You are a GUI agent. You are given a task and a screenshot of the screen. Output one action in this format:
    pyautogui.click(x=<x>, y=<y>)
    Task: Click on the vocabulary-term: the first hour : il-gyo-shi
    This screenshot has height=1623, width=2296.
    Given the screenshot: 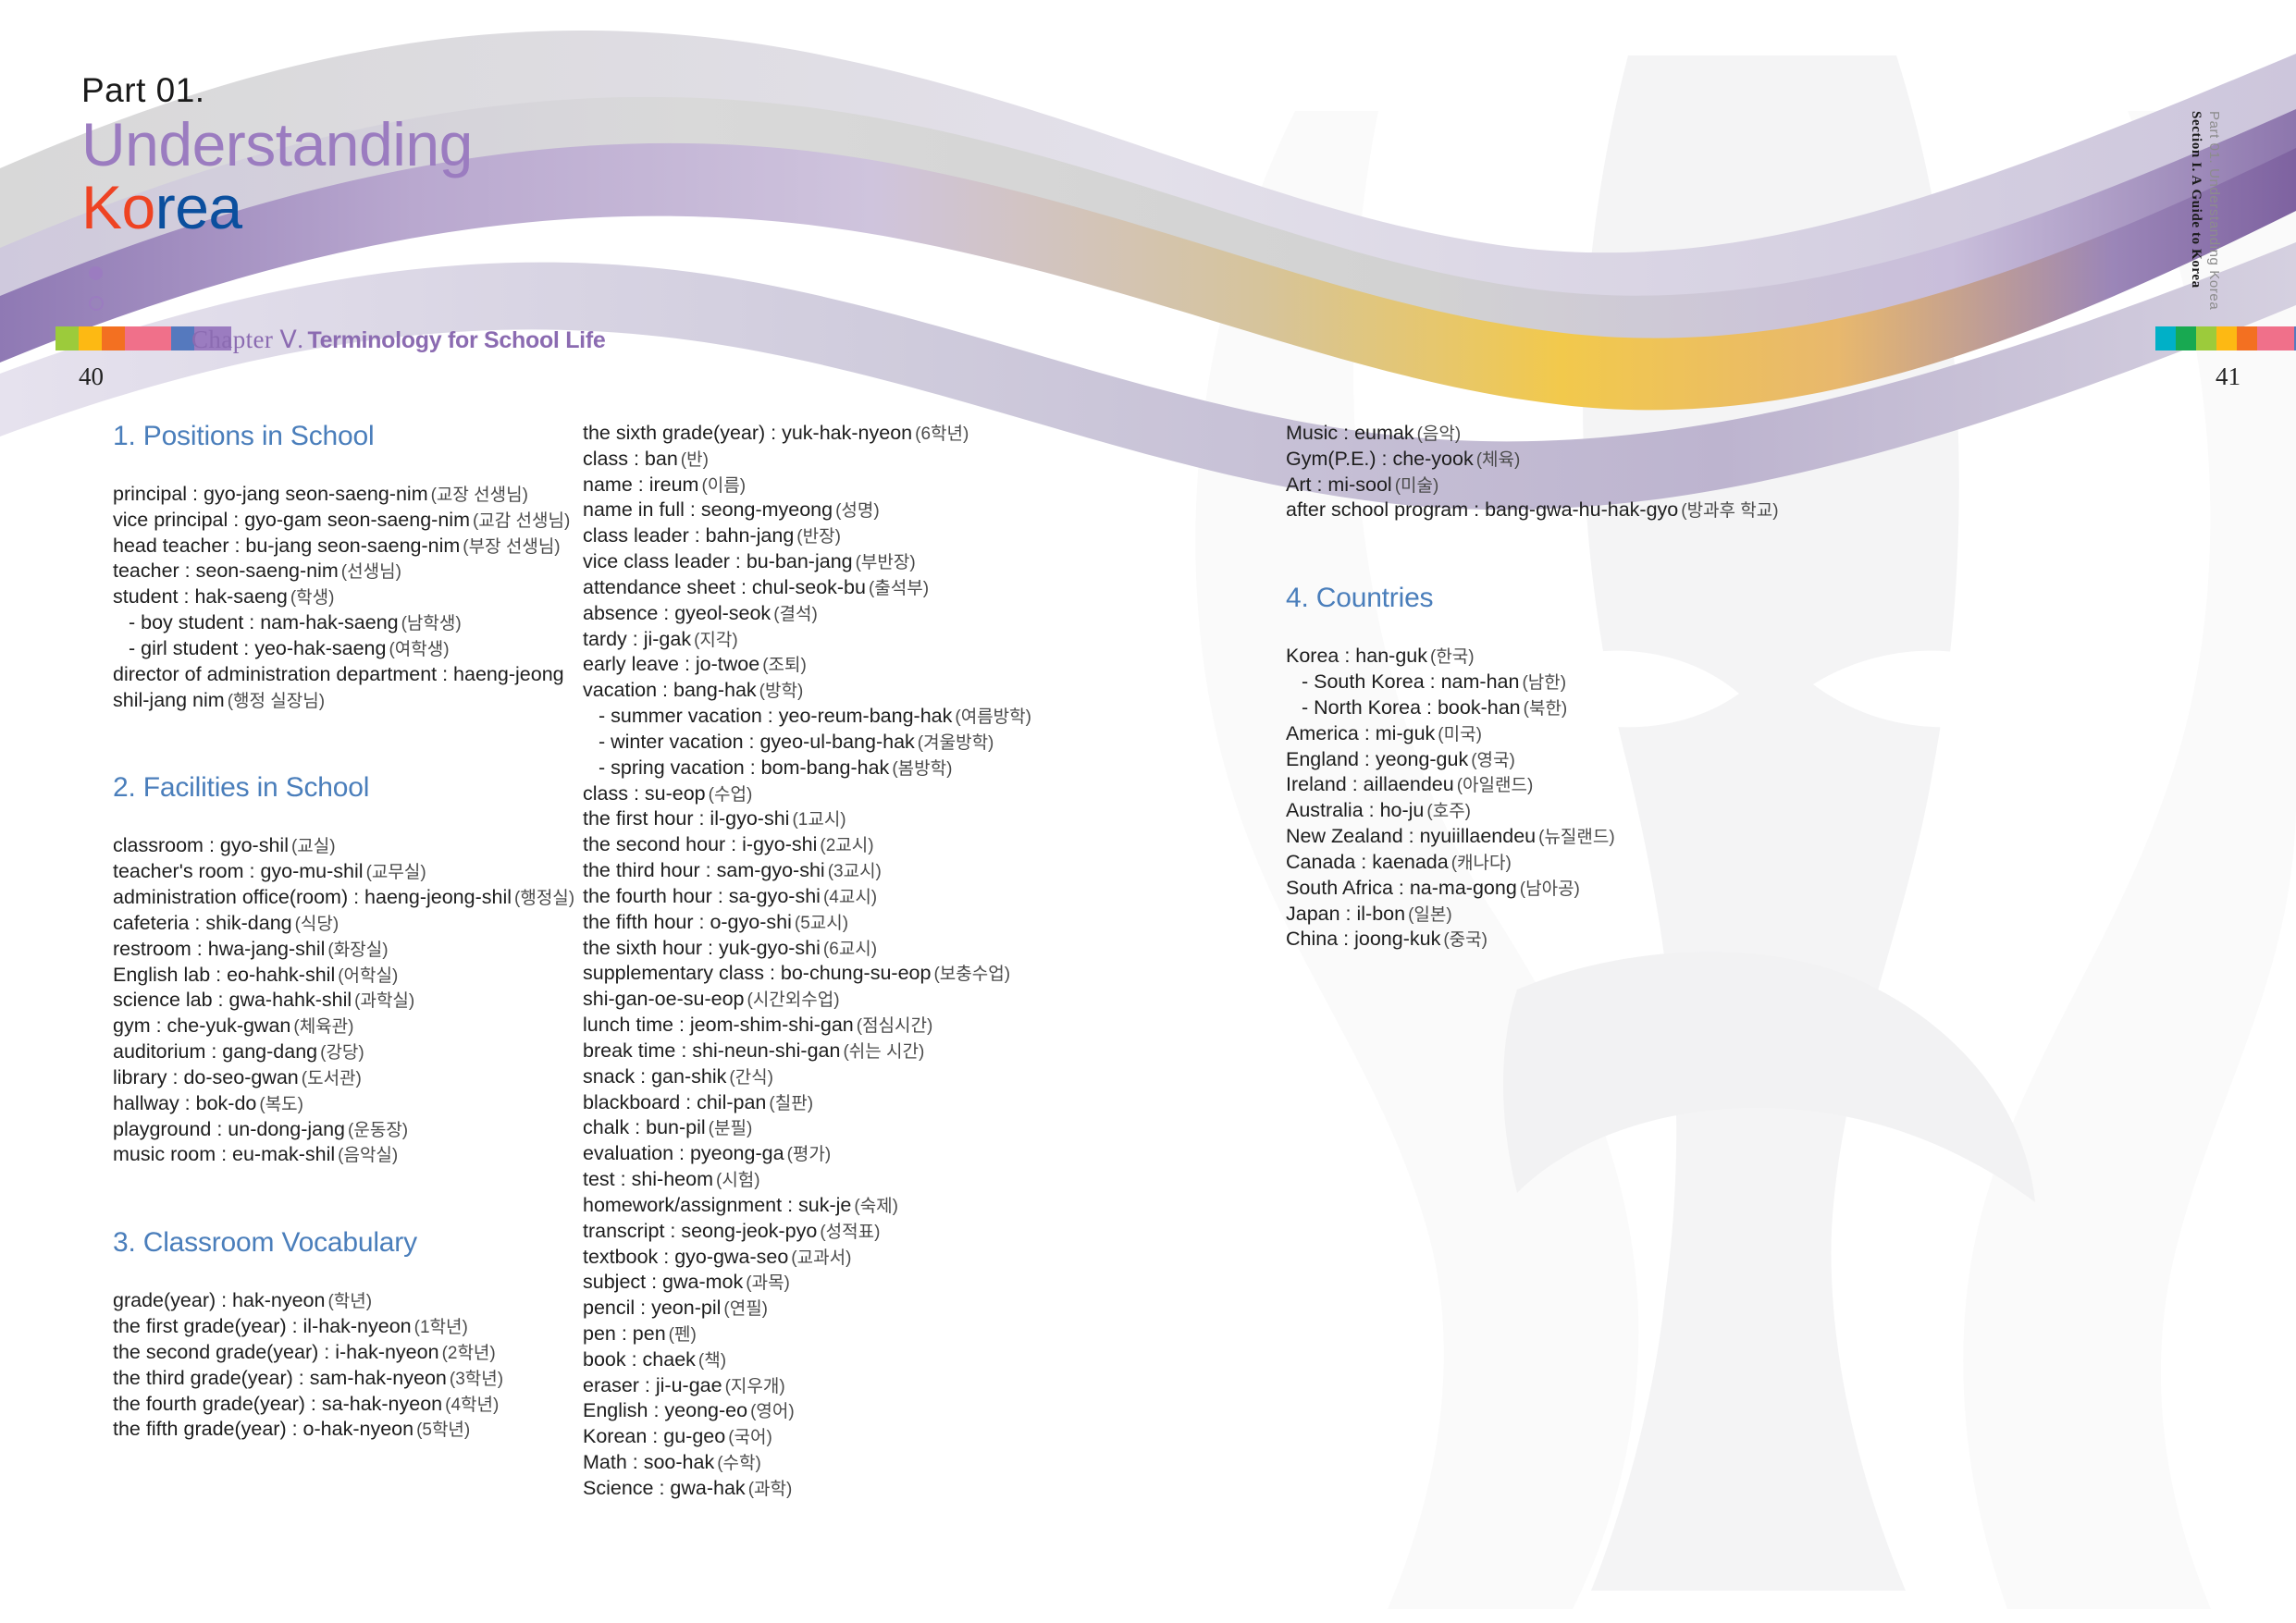 What is the action you would take?
    pyautogui.click(x=686, y=818)
    